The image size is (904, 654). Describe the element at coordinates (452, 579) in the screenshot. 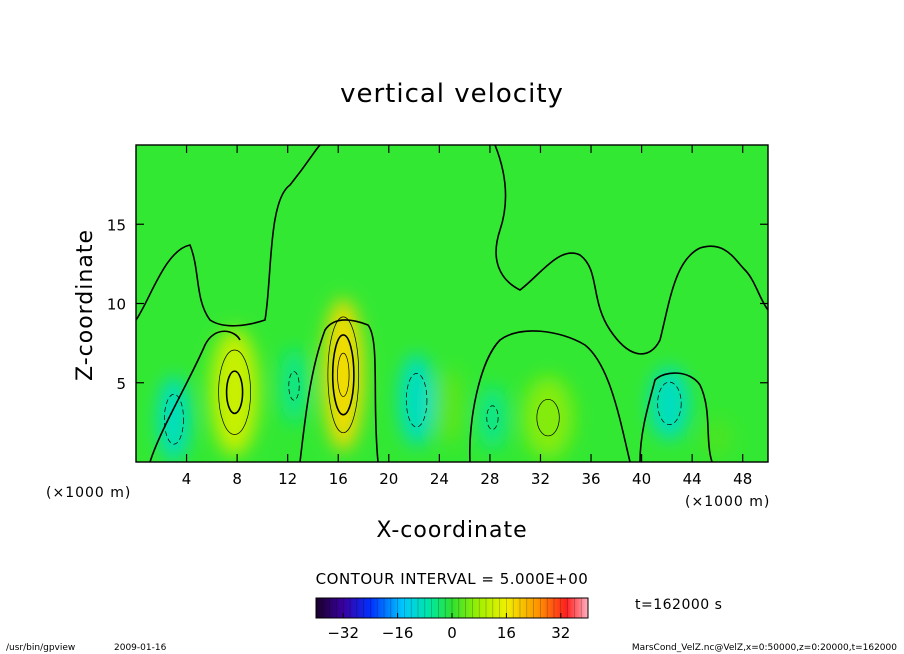

I see `contour-interval: CONTOUR INTERVAL = 5.000E+00` at that location.